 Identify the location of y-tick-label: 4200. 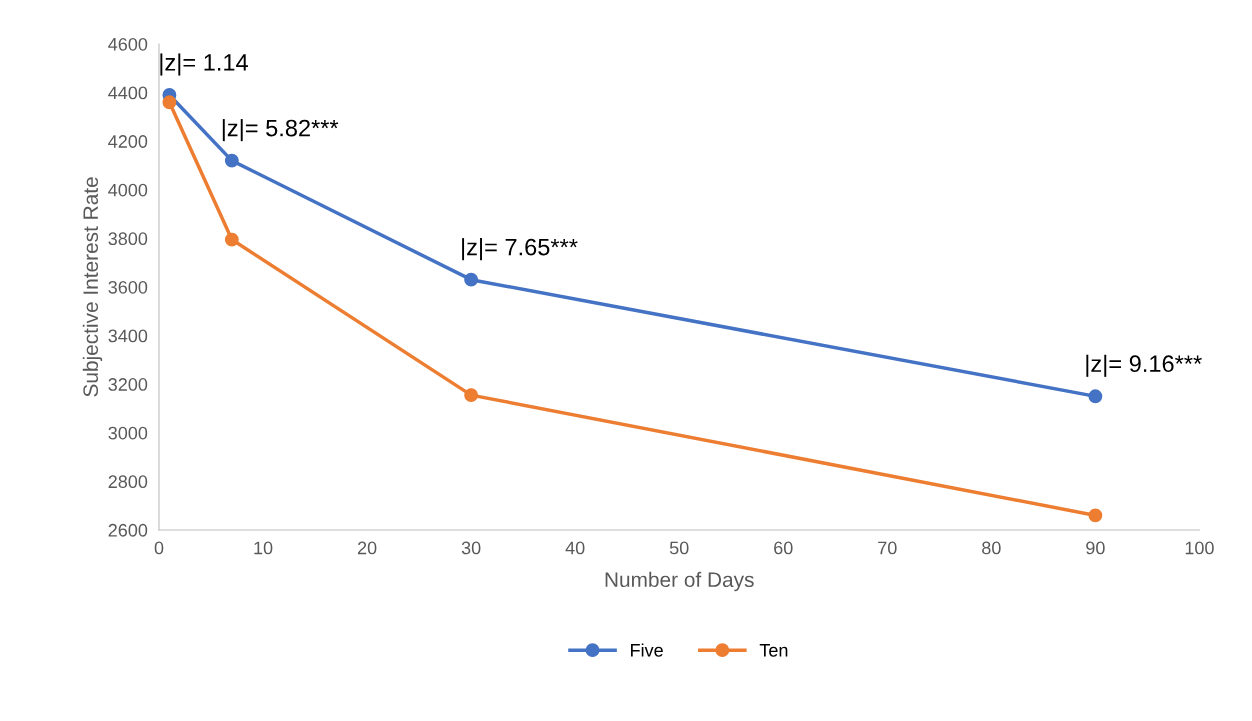
(128, 141).